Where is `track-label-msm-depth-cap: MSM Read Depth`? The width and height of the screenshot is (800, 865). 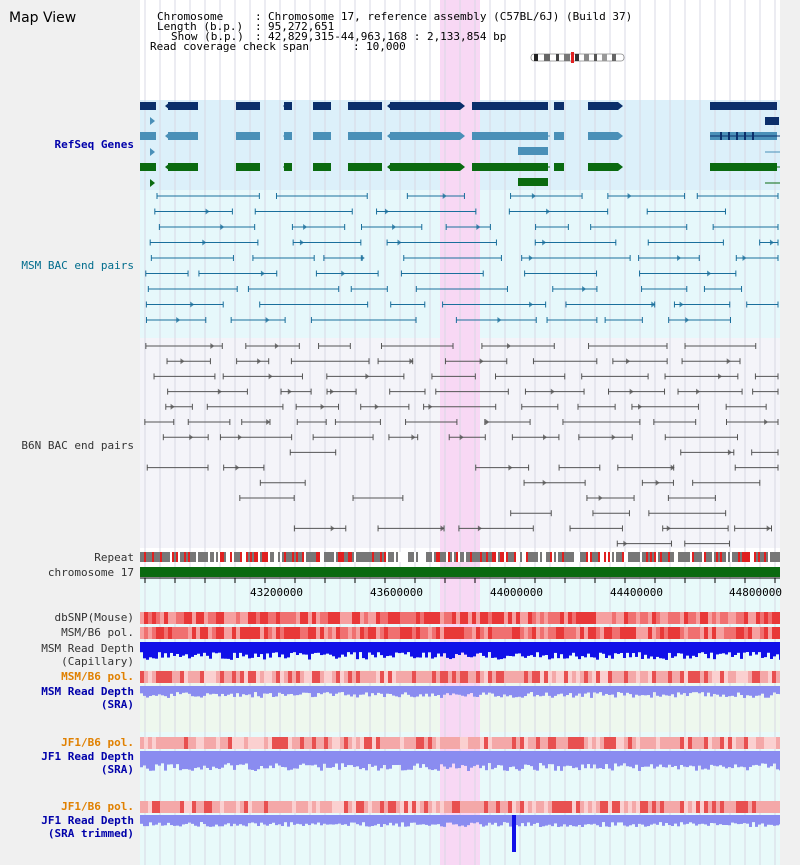
track-label-msm-depth-cap: MSM Read Depth is located at coordinates (87, 648).